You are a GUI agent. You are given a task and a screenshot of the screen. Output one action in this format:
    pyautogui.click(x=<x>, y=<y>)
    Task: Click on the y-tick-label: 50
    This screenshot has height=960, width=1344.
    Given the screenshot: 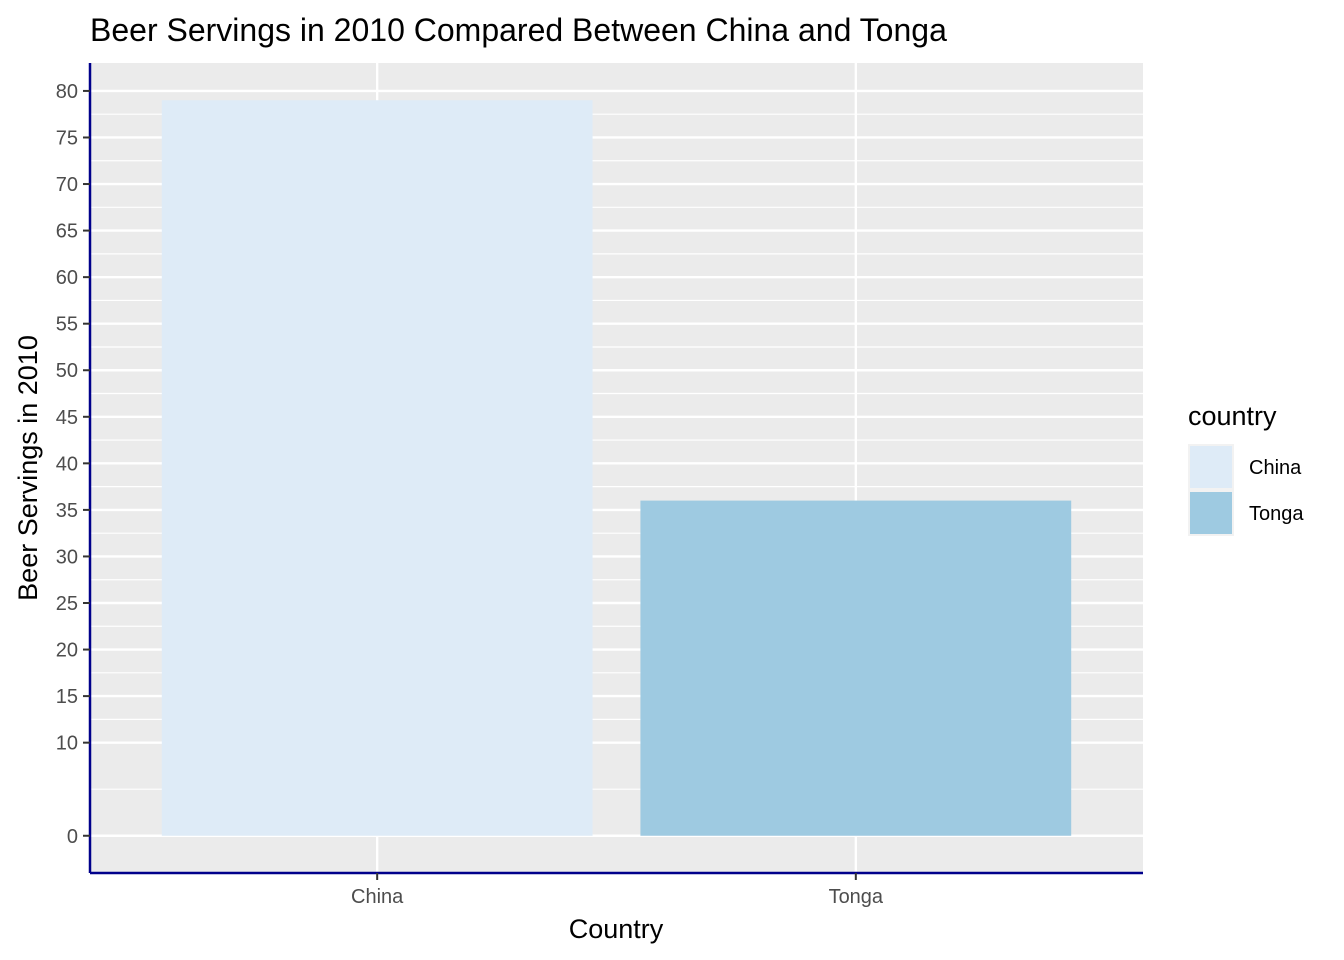 What is the action you would take?
    pyautogui.click(x=67, y=371)
    